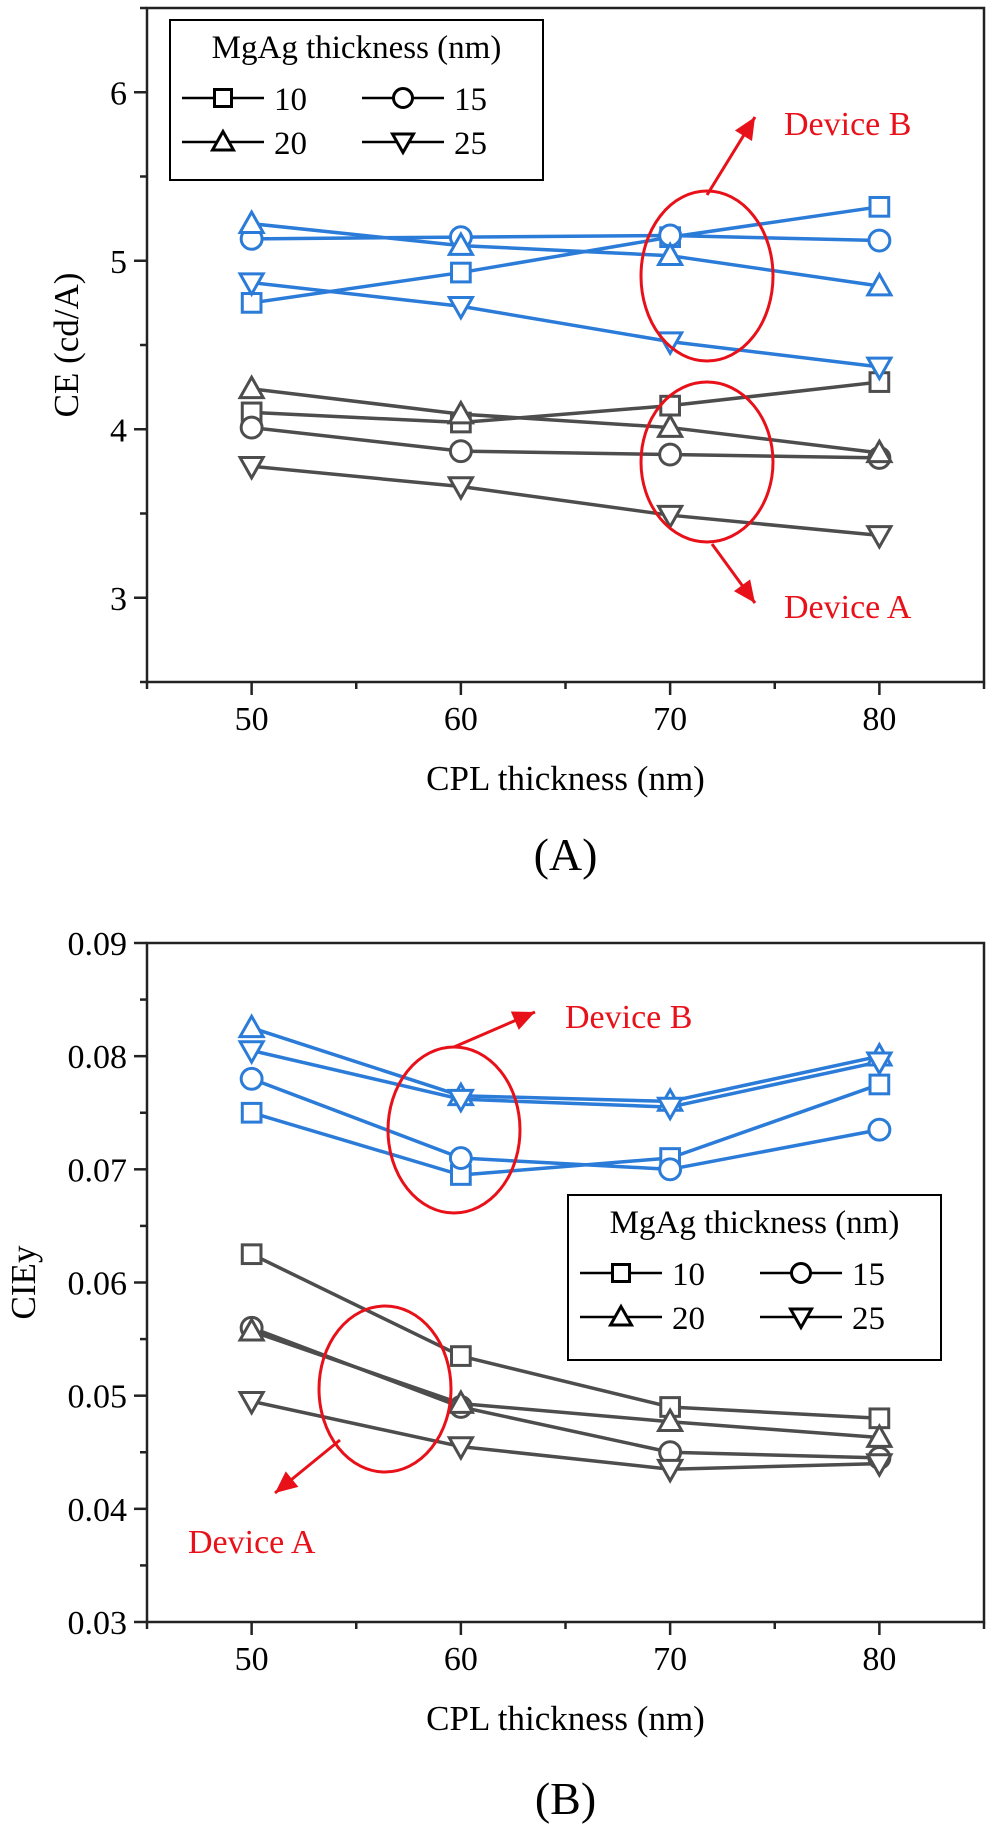  I want to click on series-lines, so click(565, 371).